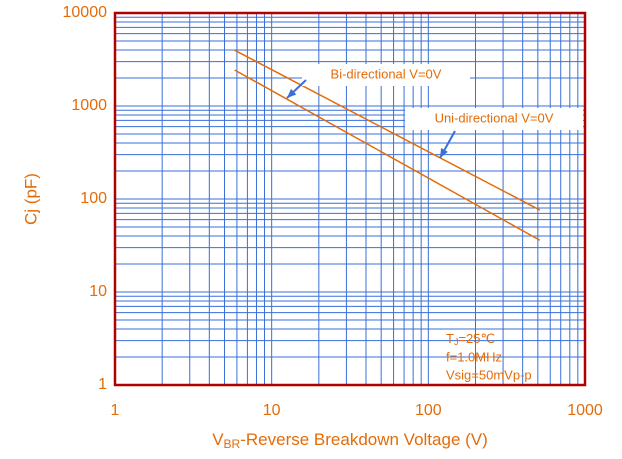  Describe the element at coordinates (102, 384) in the screenshot. I see `y-tick-label: 1` at that location.